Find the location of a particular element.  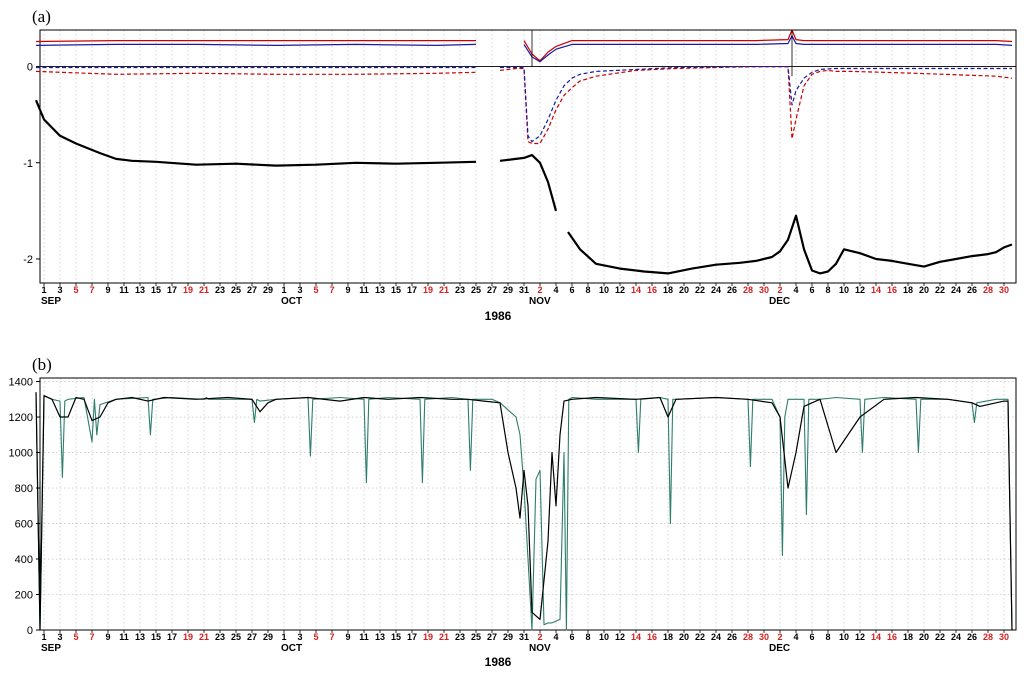

y-tick-label: 1400 is located at coordinates (21, 383).